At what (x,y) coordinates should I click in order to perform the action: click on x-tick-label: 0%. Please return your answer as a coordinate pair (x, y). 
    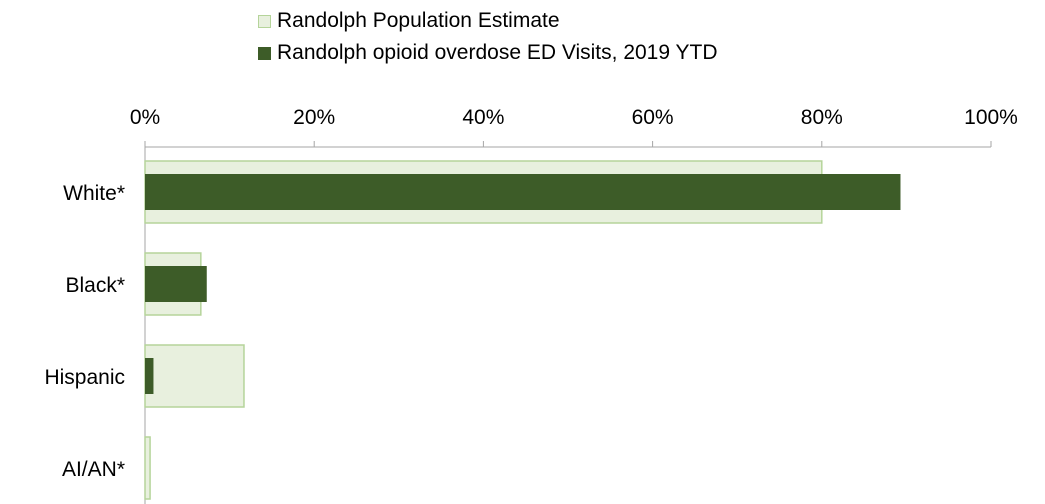
    Looking at the image, I should click on (145, 117).